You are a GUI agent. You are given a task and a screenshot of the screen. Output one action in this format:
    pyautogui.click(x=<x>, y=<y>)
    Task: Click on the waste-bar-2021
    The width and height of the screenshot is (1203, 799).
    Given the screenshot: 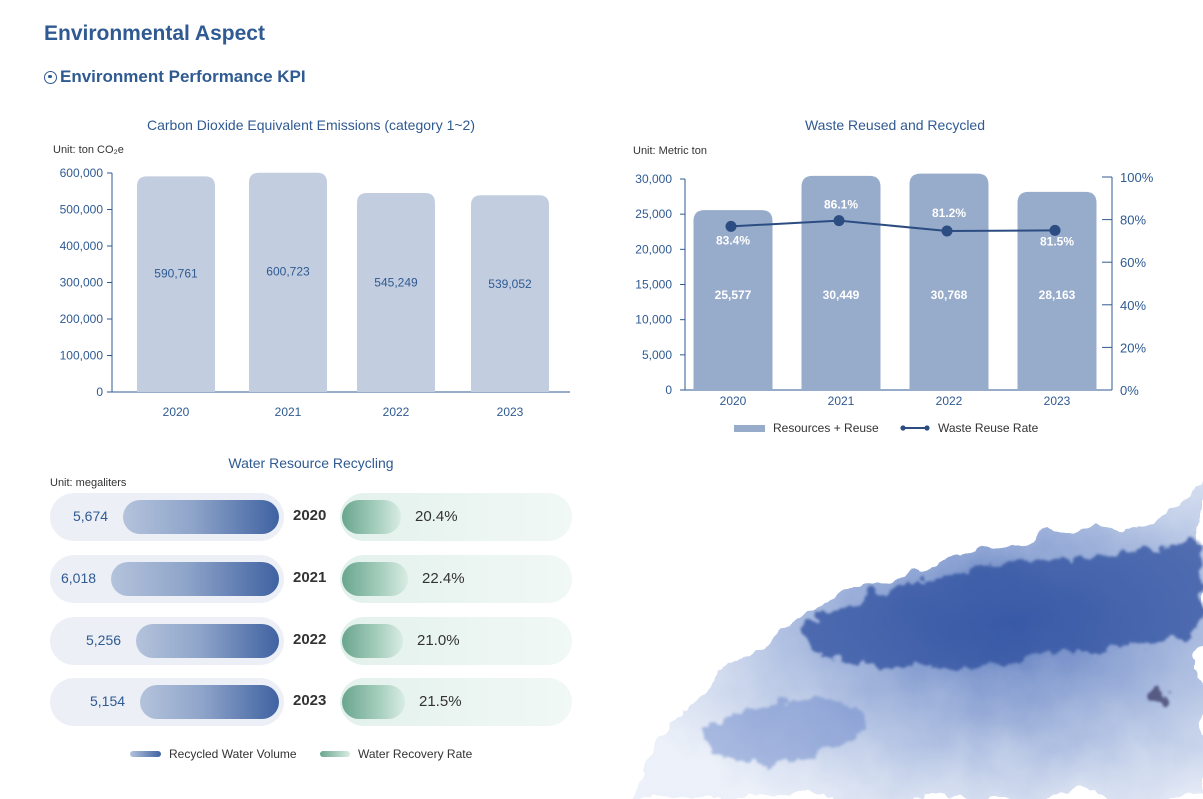 What is the action you would take?
    pyautogui.click(x=841, y=282)
    